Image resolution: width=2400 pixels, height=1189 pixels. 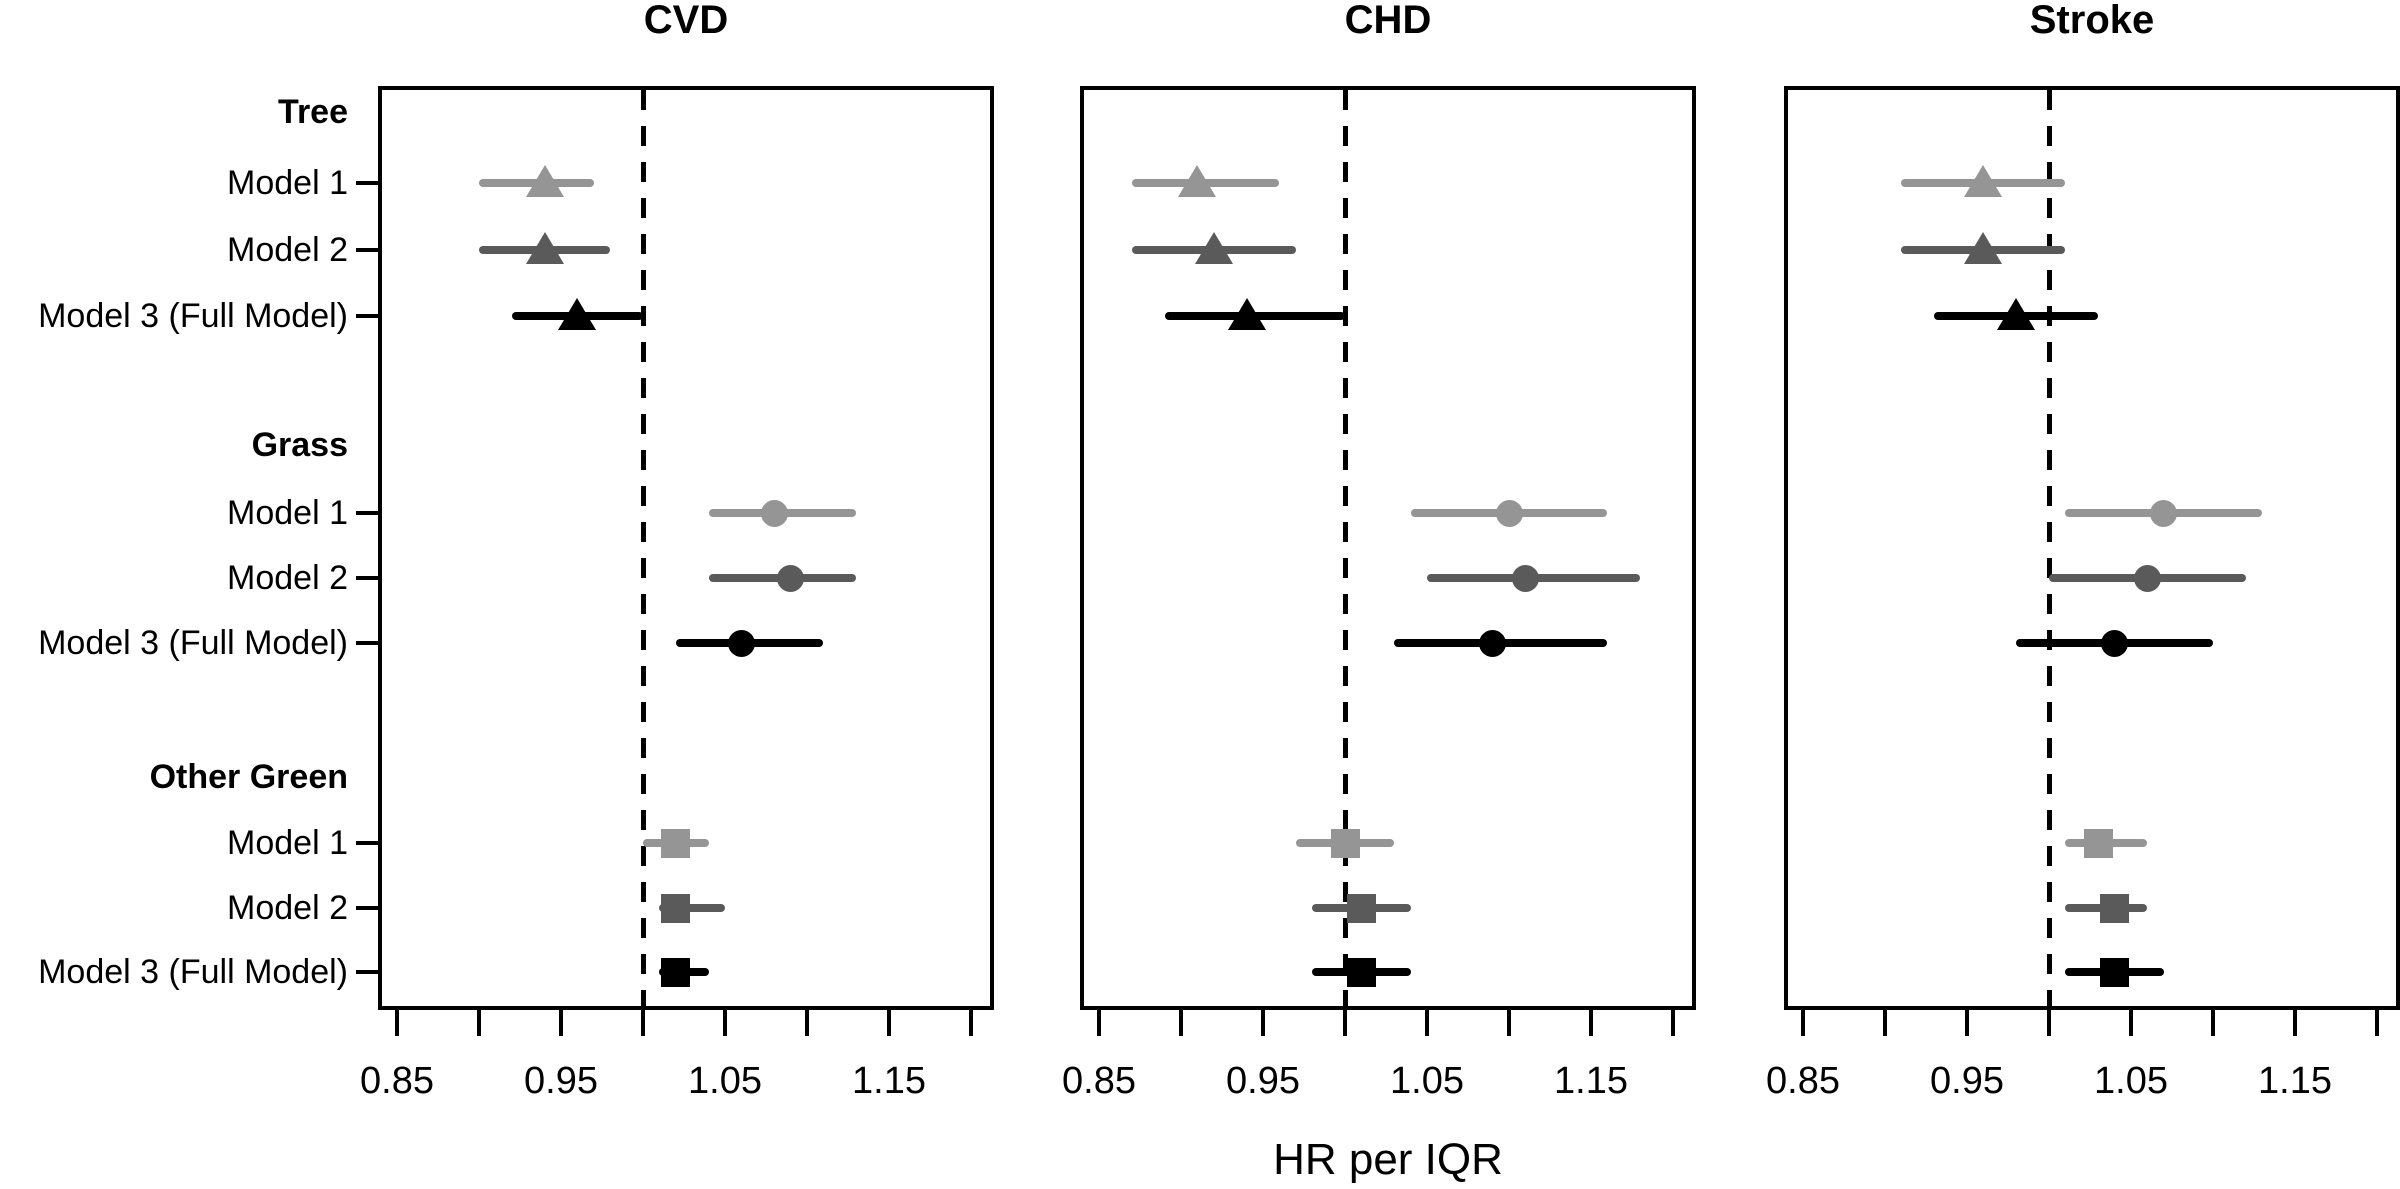 What do you see at coordinates (686, 21) in the screenshot?
I see `panel-title-cvd: CVD` at bounding box center [686, 21].